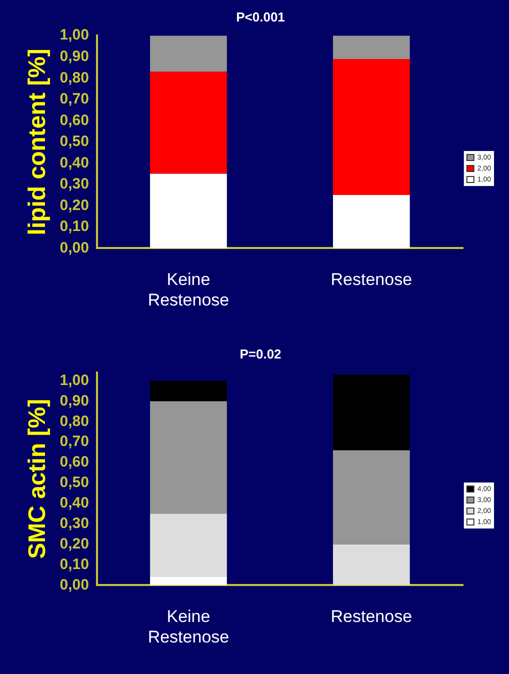 The width and height of the screenshot is (509, 674). What do you see at coordinates (38, 478) in the screenshot?
I see `y-axis-title: SMC actin [%]` at bounding box center [38, 478].